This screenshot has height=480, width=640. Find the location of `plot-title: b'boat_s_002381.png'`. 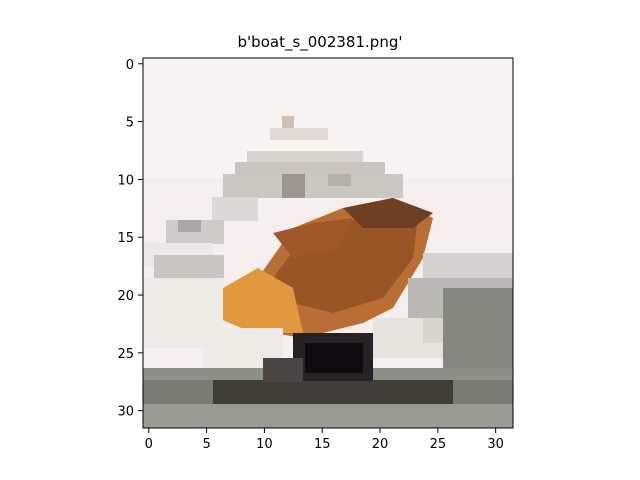

plot-title: b'boat_s_002381.png' is located at coordinates (320, 42).